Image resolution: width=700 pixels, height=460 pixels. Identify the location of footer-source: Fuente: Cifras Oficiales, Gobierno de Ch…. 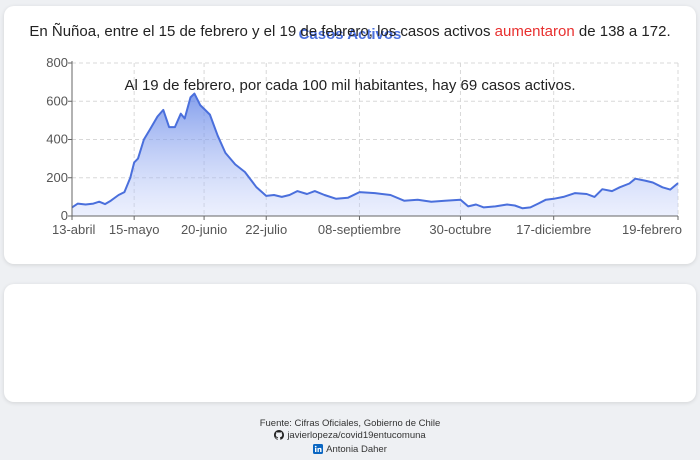
(350, 423).